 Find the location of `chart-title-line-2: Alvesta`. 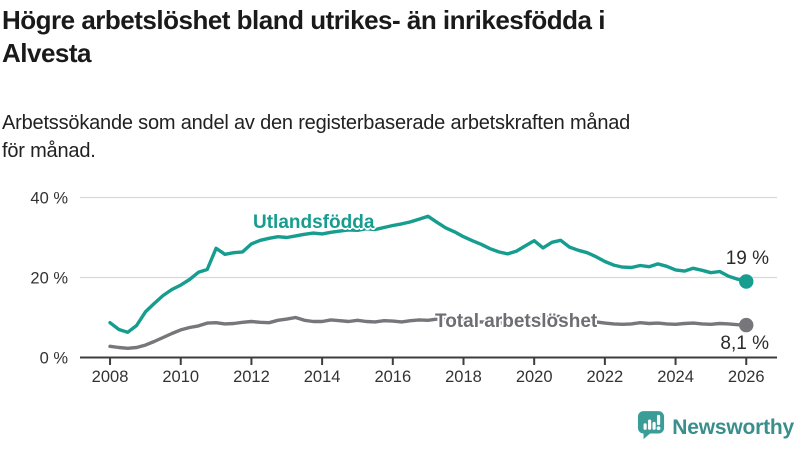

chart-title-line-2: Alvesta is located at coordinates (47, 53).